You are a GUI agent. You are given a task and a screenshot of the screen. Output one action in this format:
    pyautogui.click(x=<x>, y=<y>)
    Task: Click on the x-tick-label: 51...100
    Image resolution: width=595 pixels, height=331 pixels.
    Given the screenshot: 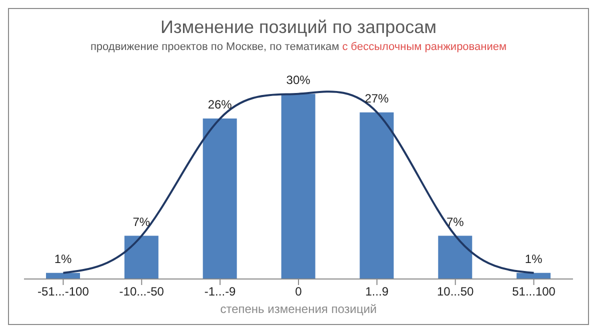 What is the action you would take?
    pyautogui.click(x=534, y=291)
    